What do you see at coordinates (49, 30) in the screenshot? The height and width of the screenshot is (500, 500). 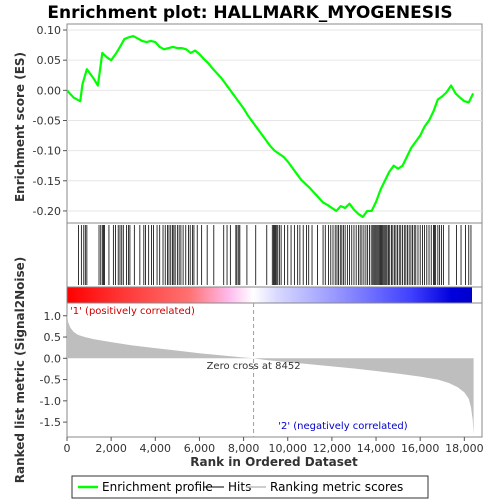 I see `es-y-tick-label: 0.10` at bounding box center [49, 30].